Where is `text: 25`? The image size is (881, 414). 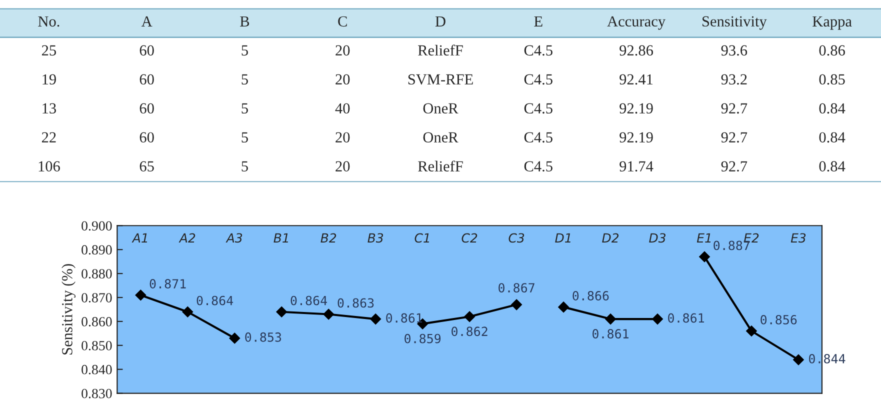
text: 25 is located at coordinates (49, 50).